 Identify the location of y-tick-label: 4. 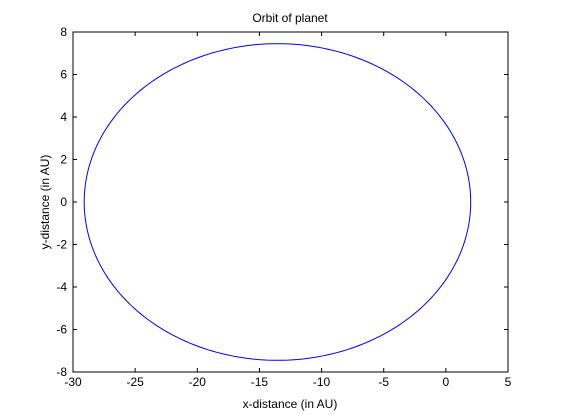
(63, 117).